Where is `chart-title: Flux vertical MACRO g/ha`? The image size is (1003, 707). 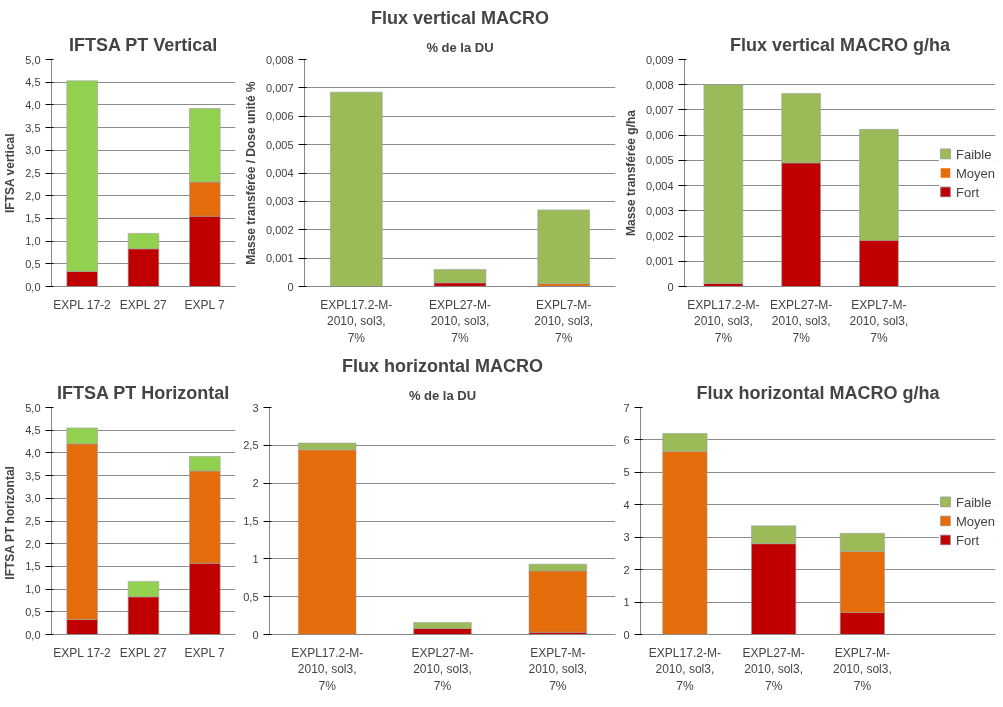
chart-title: Flux vertical MACRO g/ha is located at coordinates (840, 44).